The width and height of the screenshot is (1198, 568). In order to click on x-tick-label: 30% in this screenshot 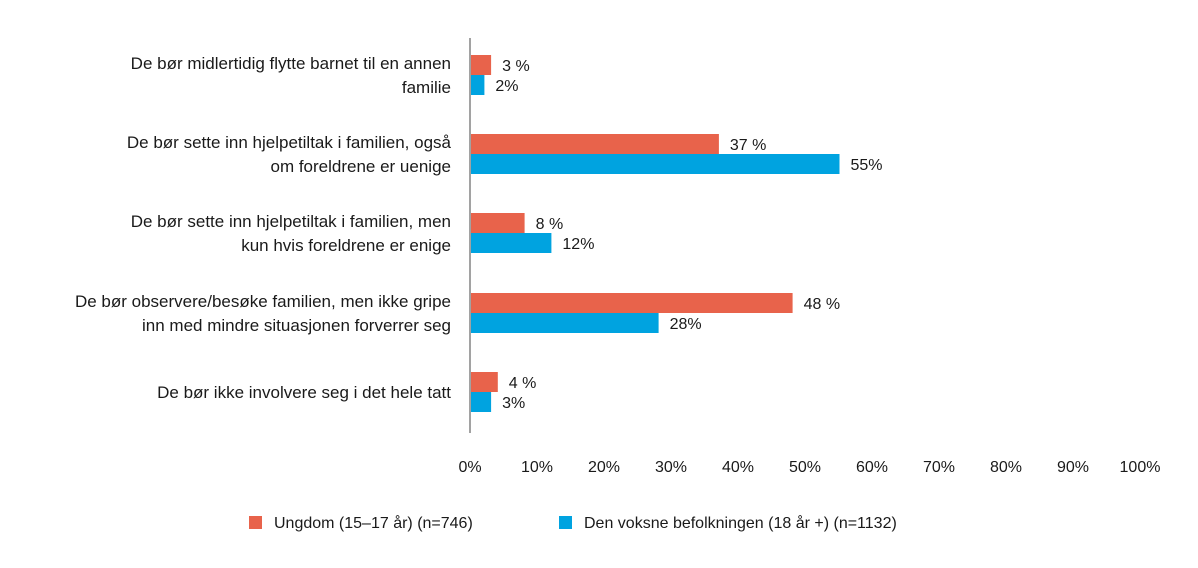, I will do `click(671, 467)`.